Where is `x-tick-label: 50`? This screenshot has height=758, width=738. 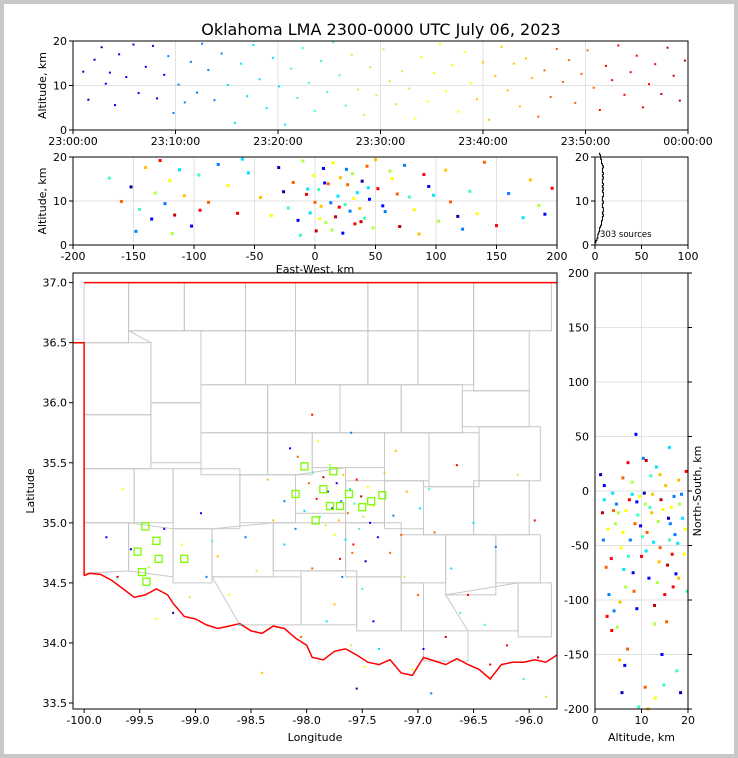
x-tick-label: 50 is located at coordinates (376, 256).